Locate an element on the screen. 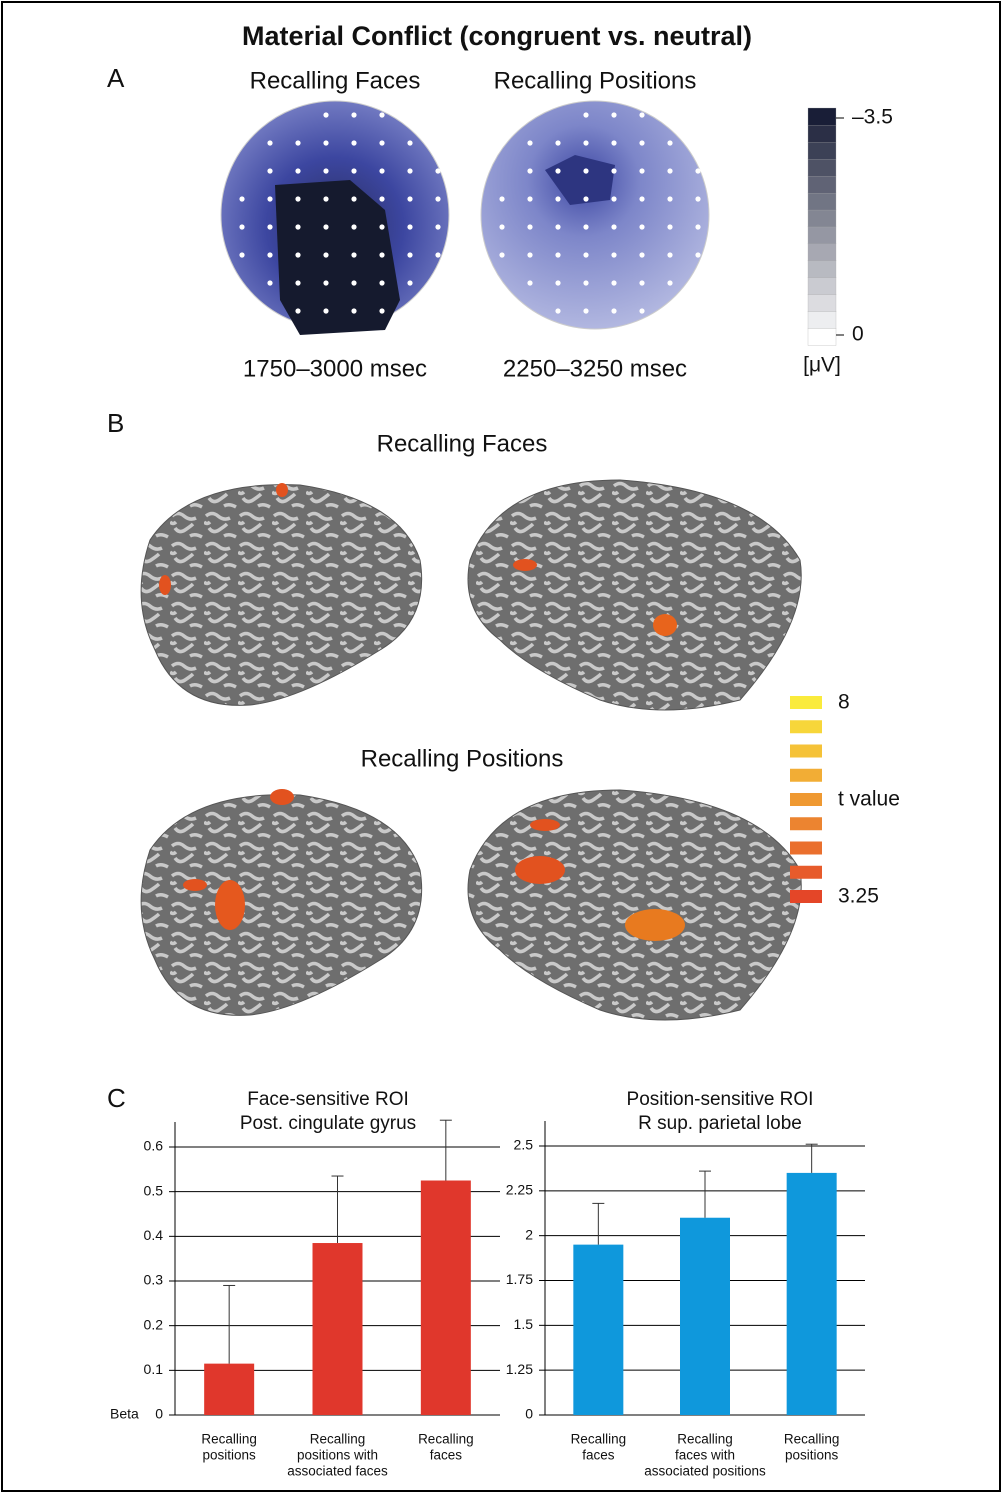 The image size is (1002, 1498). y-tick-label: 1.75 is located at coordinates (519, 1279).